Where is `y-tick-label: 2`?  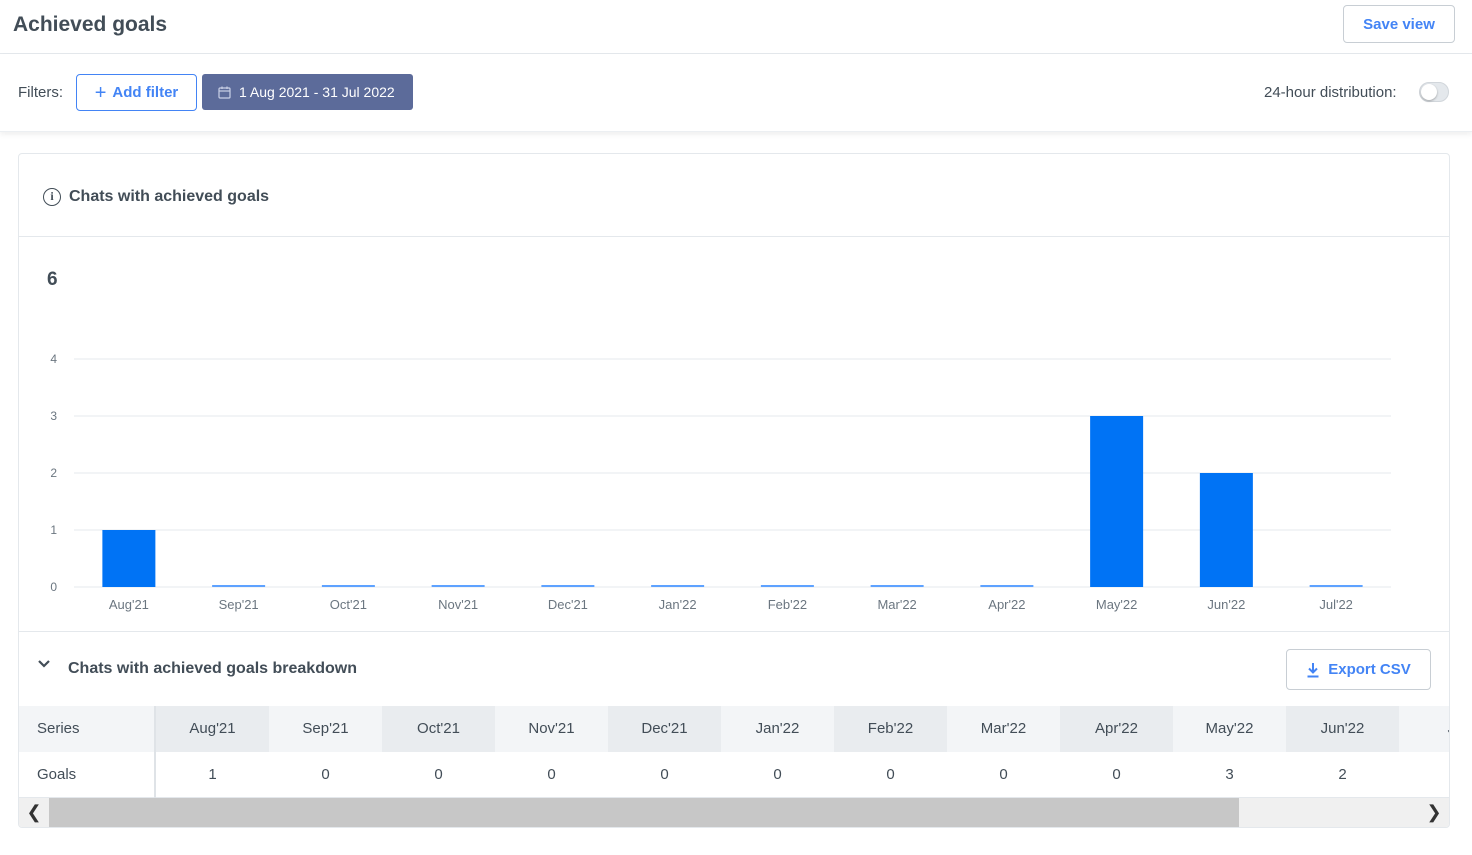 y-tick-label: 2 is located at coordinates (53, 473).